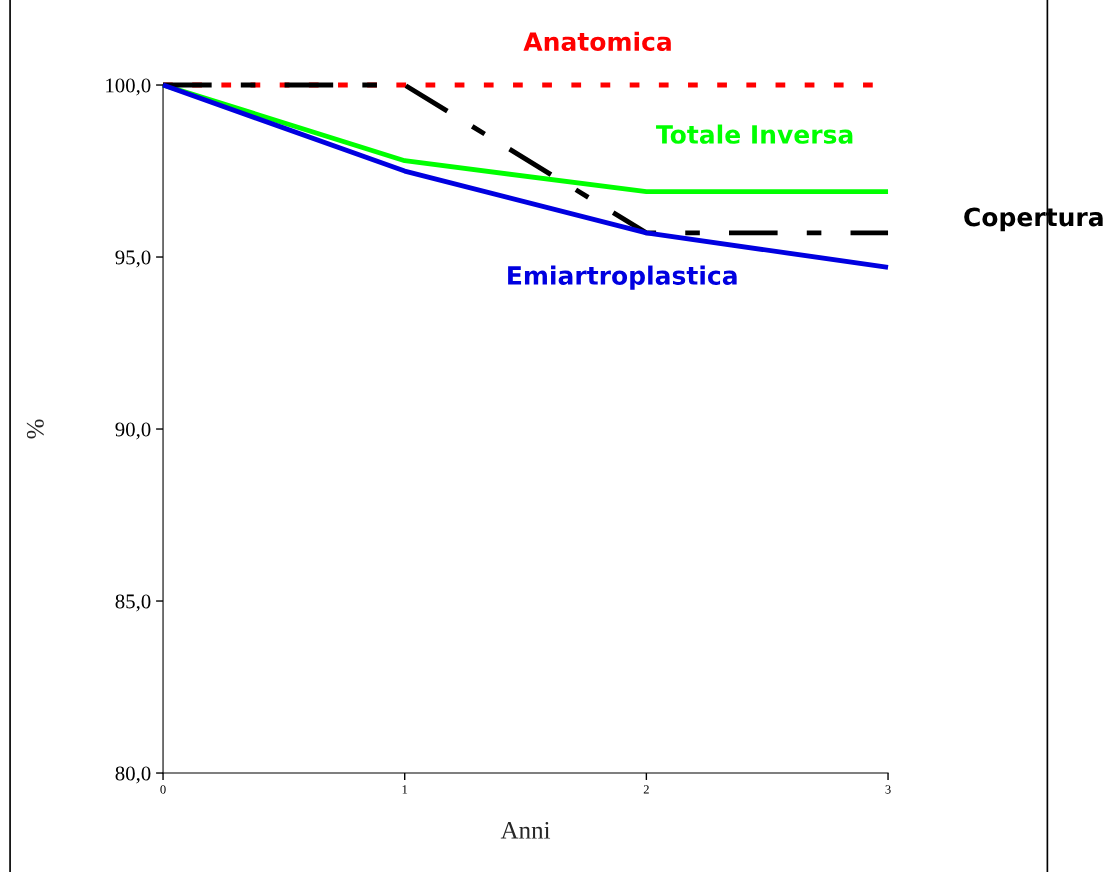 Image resolution: width=1119 pixels, height=872 pixels. Describe the element at coordinates (622, 277) in the screenshot. I see `series-label: Emiartroplastica` at that location.